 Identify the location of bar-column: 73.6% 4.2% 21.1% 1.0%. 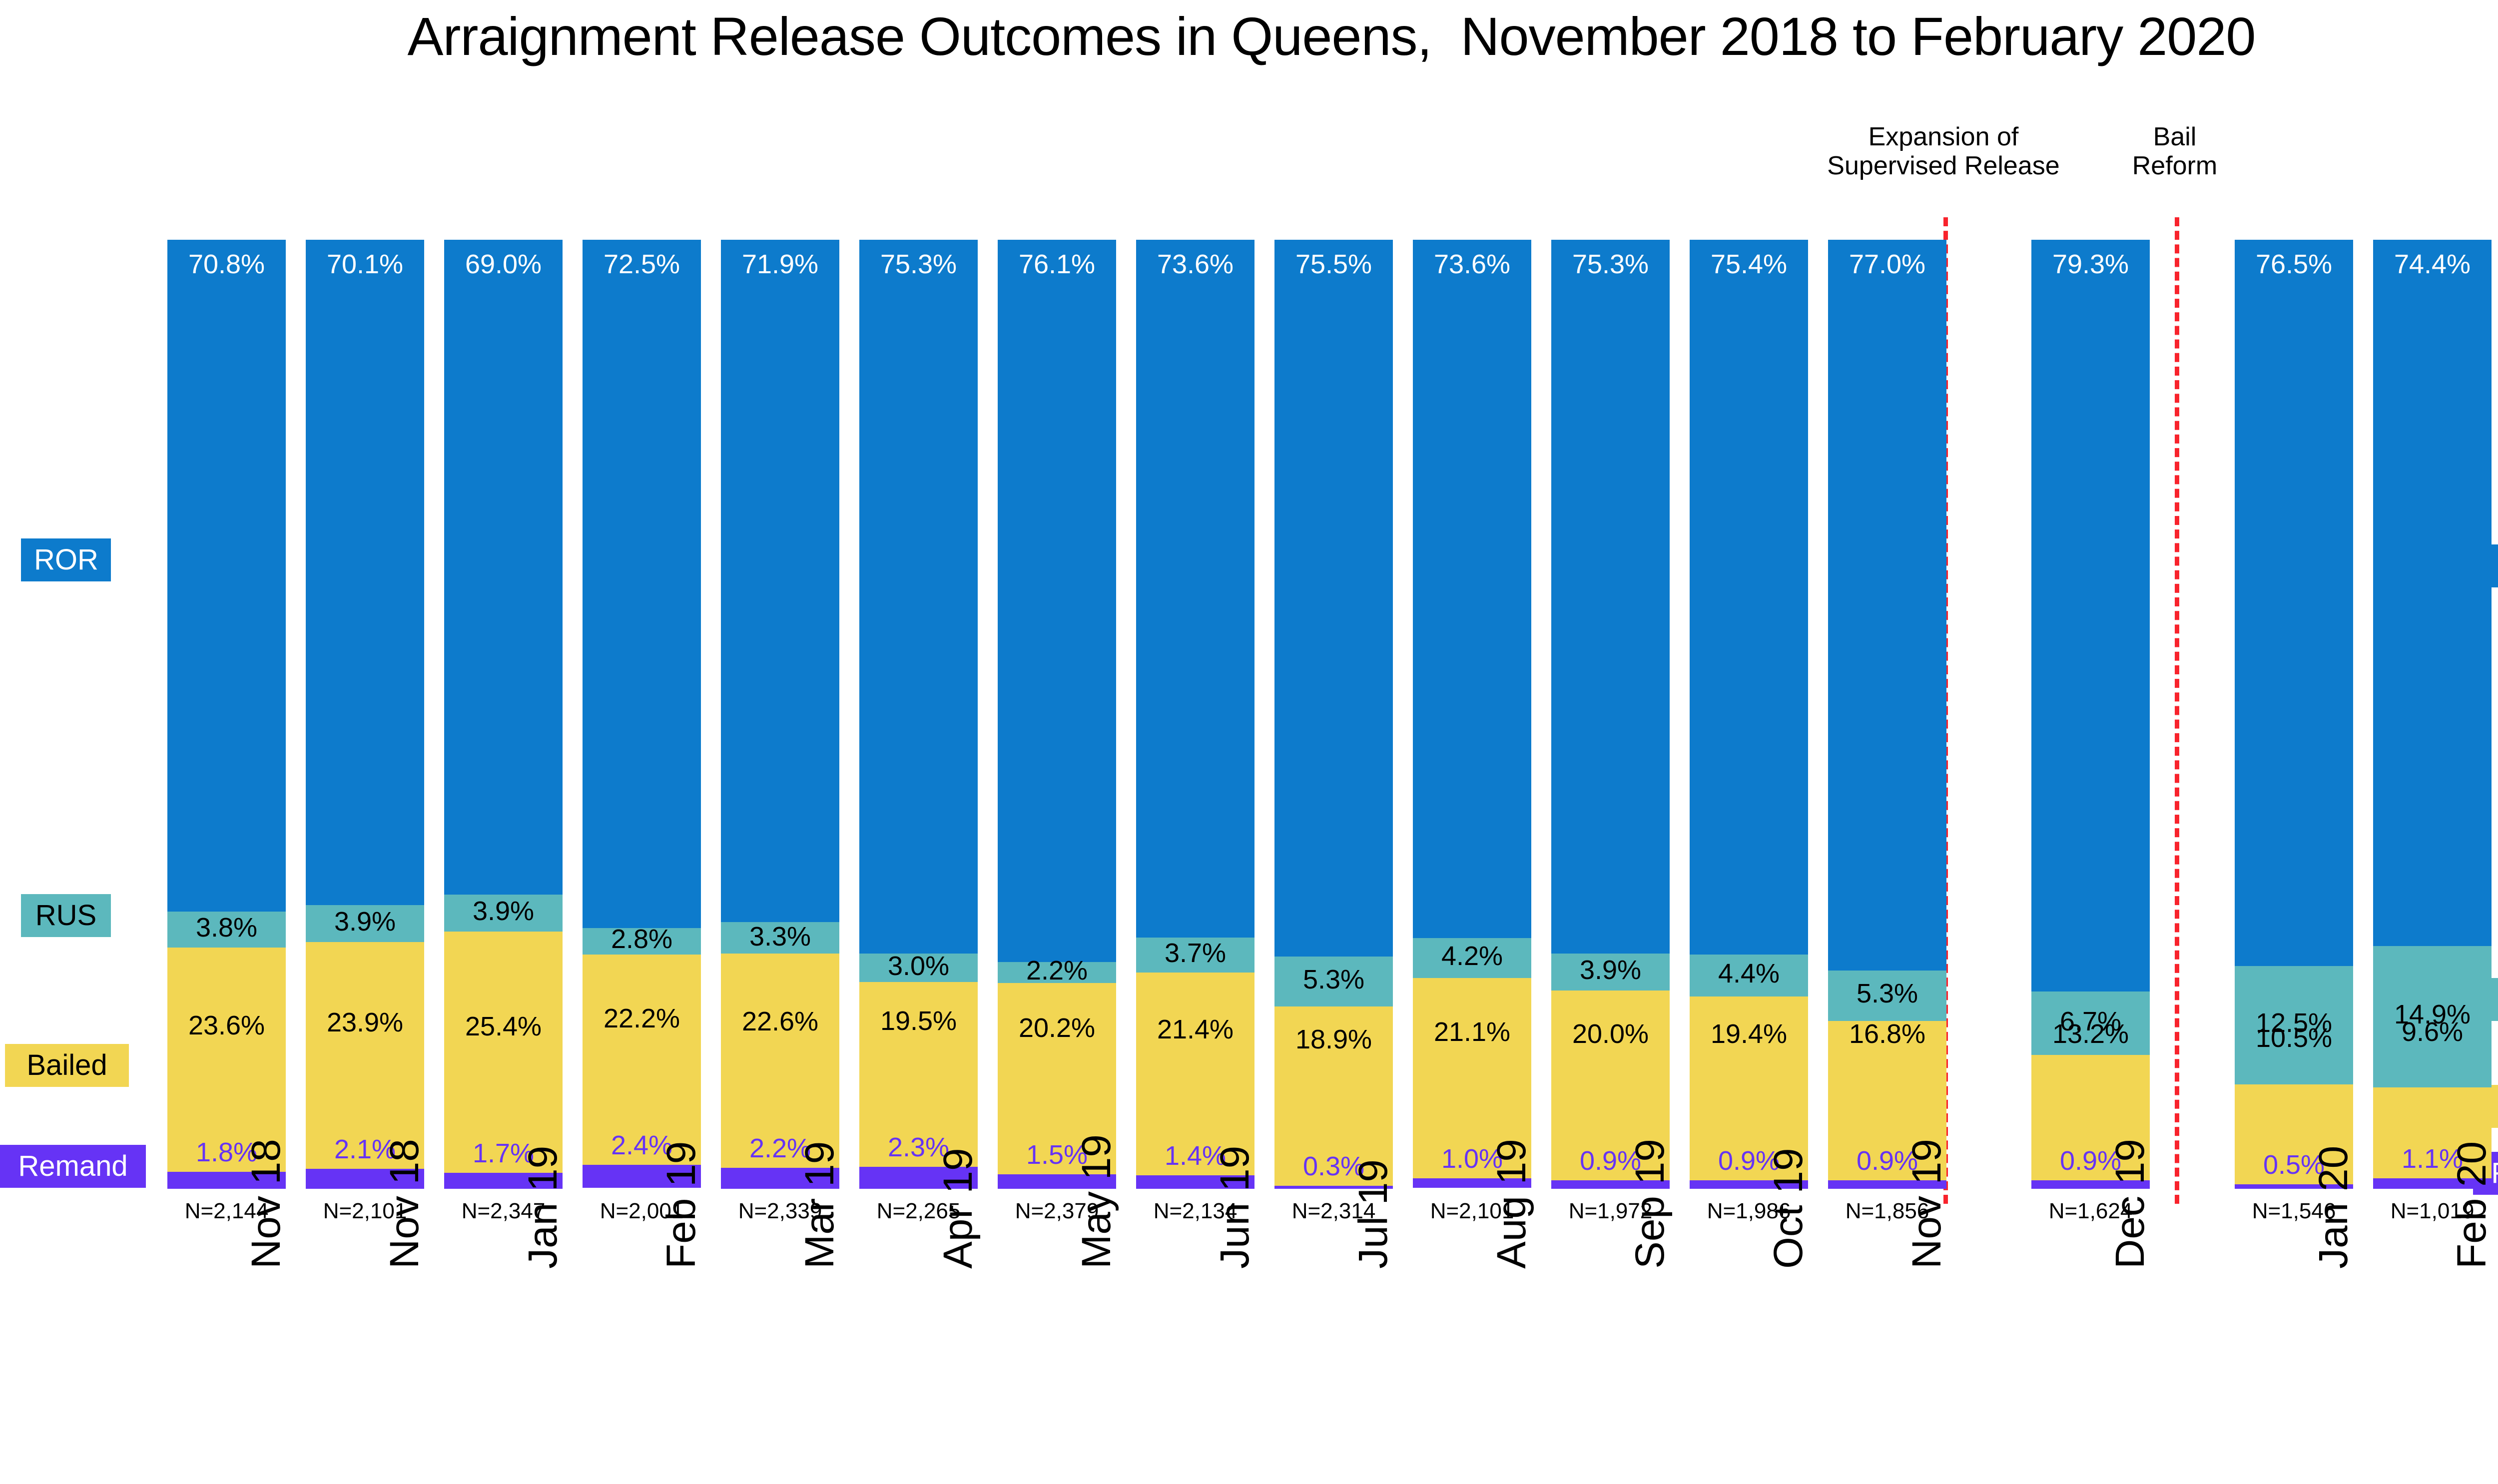
(1472, 714).